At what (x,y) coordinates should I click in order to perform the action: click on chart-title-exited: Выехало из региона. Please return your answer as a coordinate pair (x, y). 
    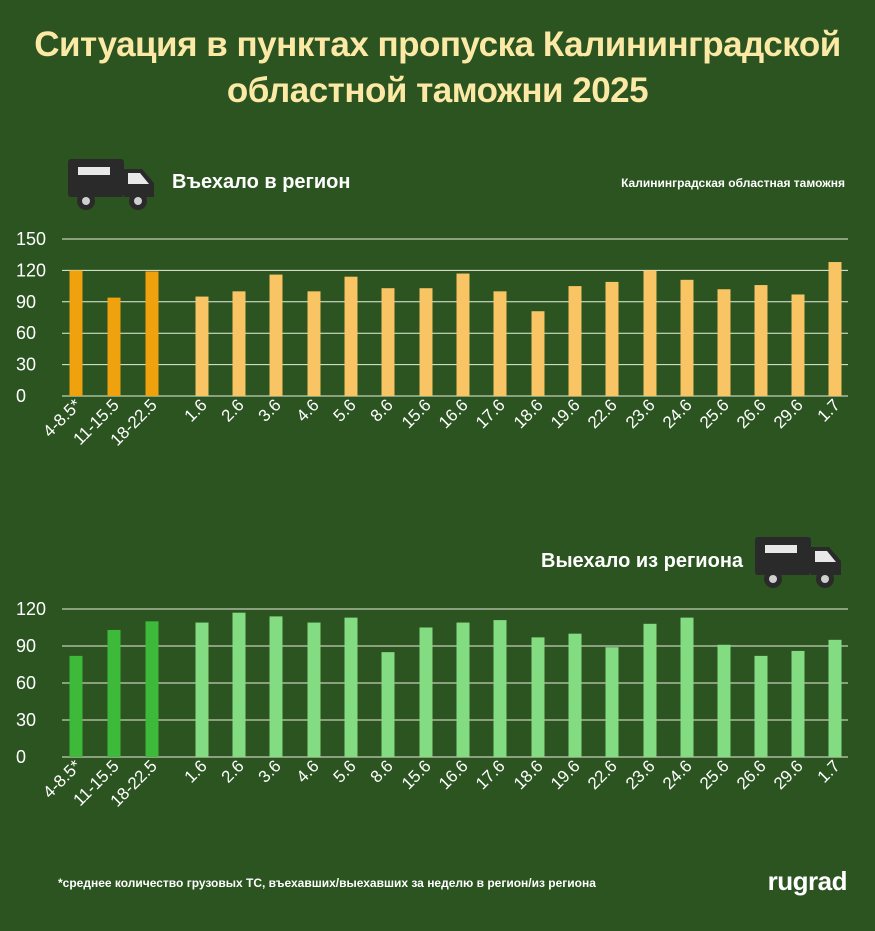
    Looking at the image, I should click on (642, 561).